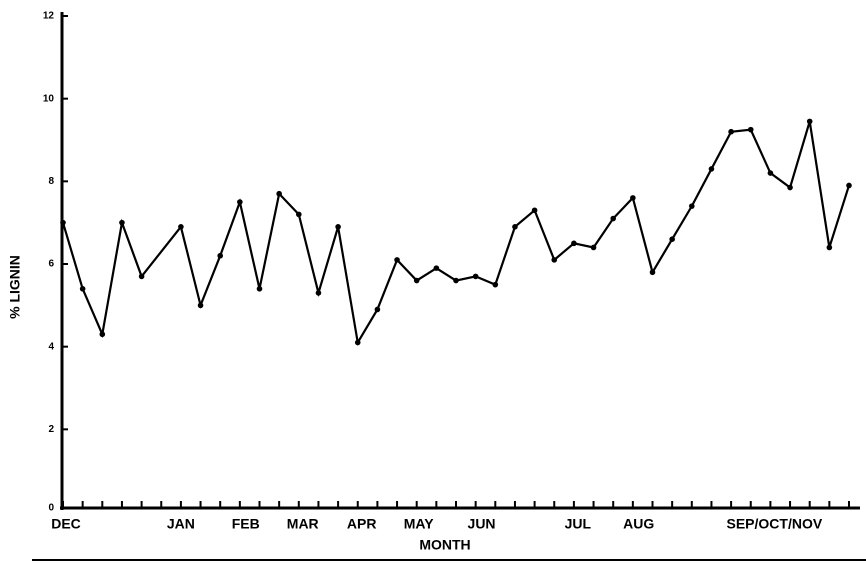  What do you see at coordinates (578, 524) in the screenshot?
I see `x-tick-label: JUL` at bounding box center [578, 524].